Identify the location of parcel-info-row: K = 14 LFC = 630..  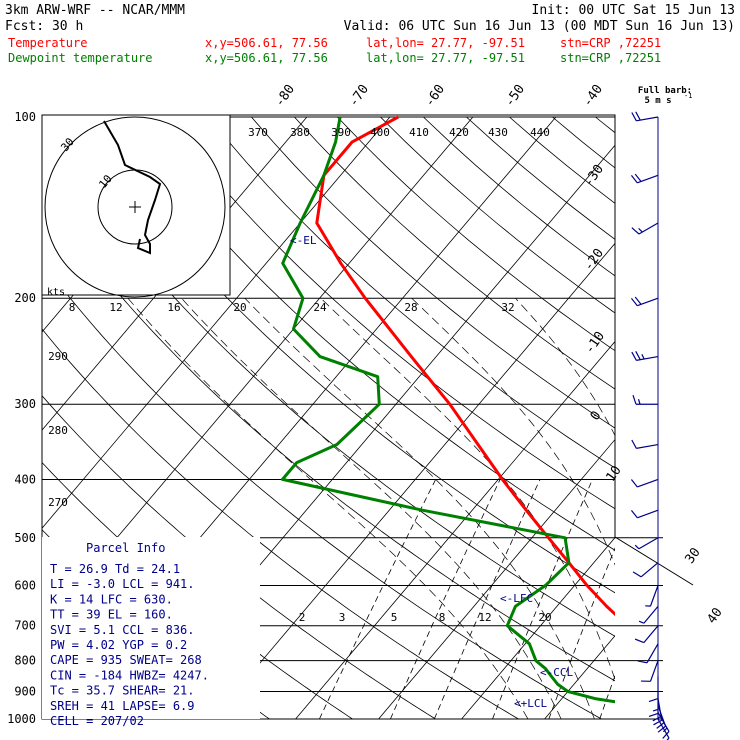
(111, 599).